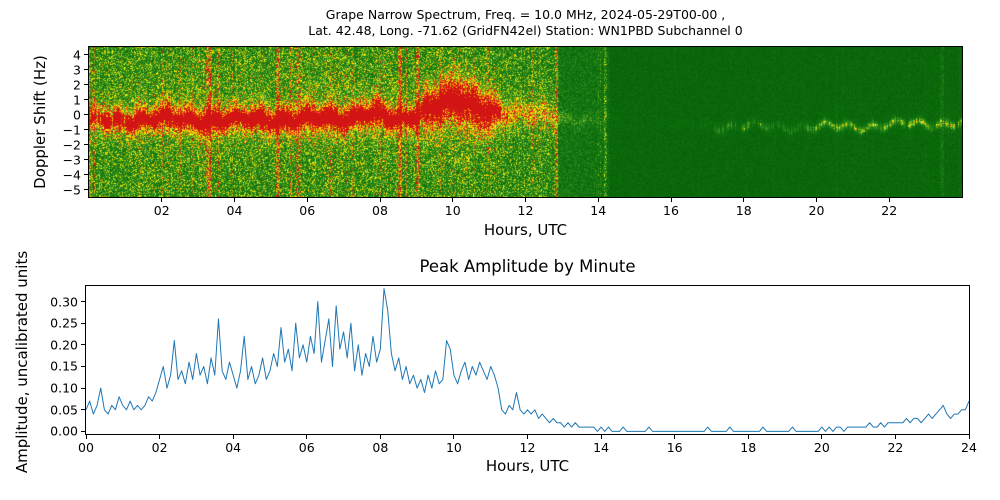 The height and width of the screenshot is (500, 1000). I want to click on y-tick-label: 0.10, so click(64, 388).